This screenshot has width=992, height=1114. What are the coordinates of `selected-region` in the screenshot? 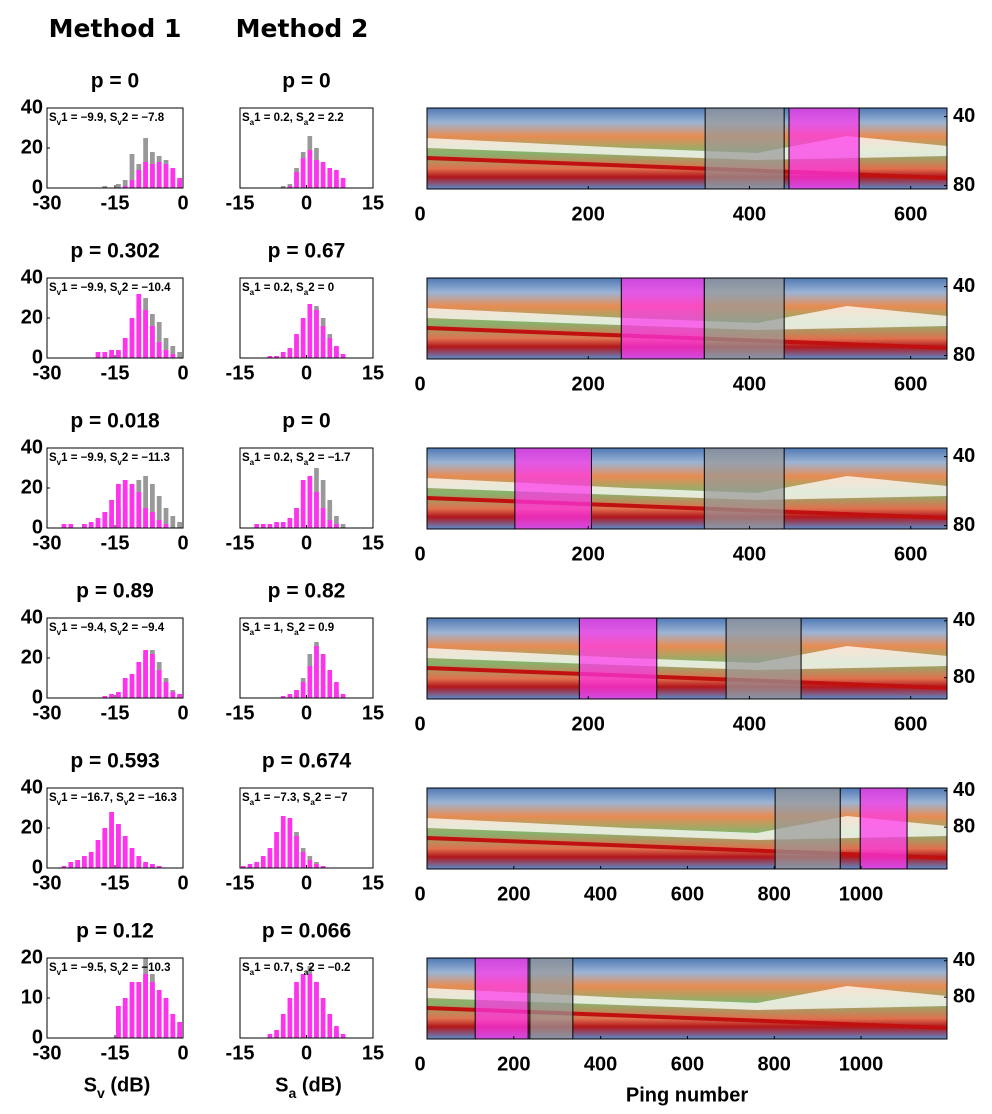 It's located at (618, 658).